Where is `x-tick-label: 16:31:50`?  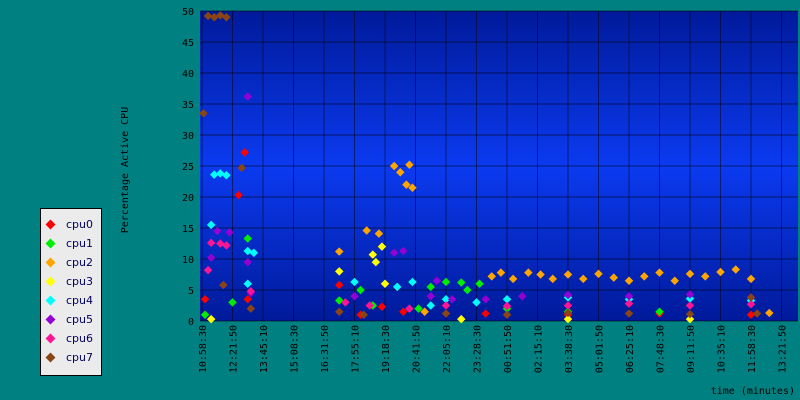 x-tick-label: 16:31:50 is located at coordinates (325, 349).